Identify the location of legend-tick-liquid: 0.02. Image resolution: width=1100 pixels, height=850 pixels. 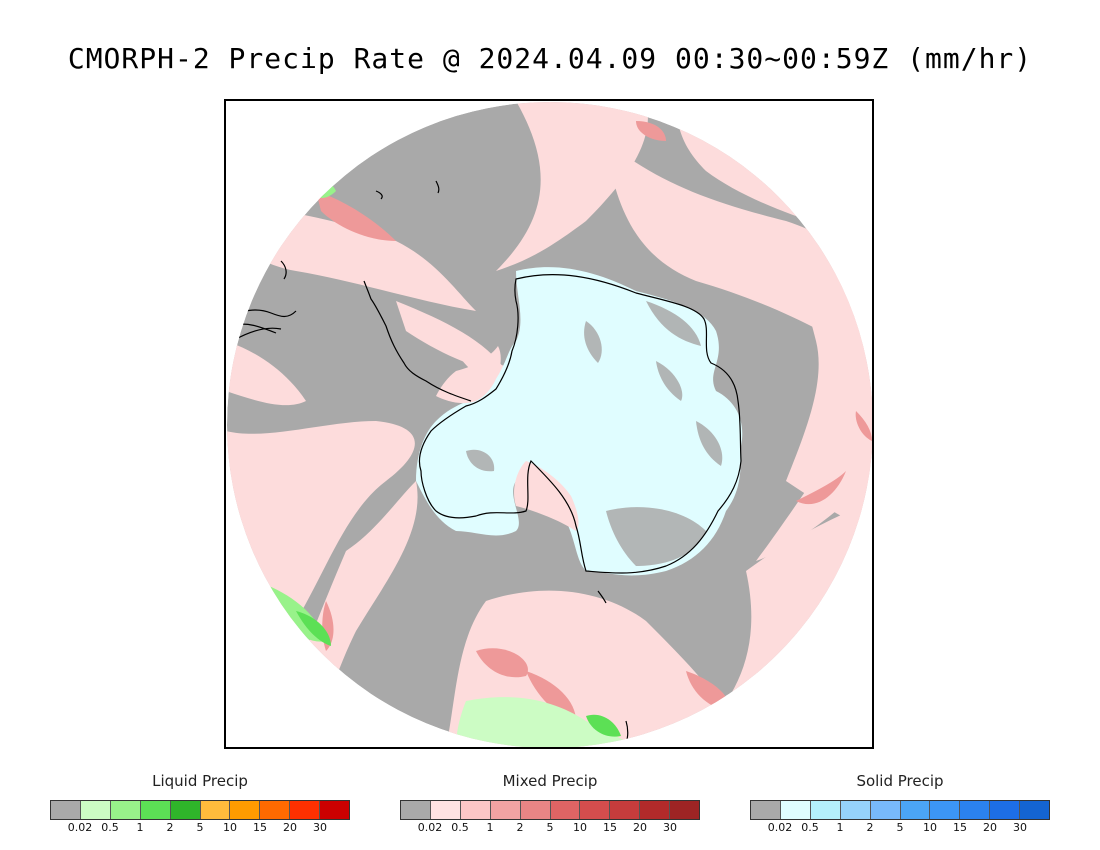
(80, 827).